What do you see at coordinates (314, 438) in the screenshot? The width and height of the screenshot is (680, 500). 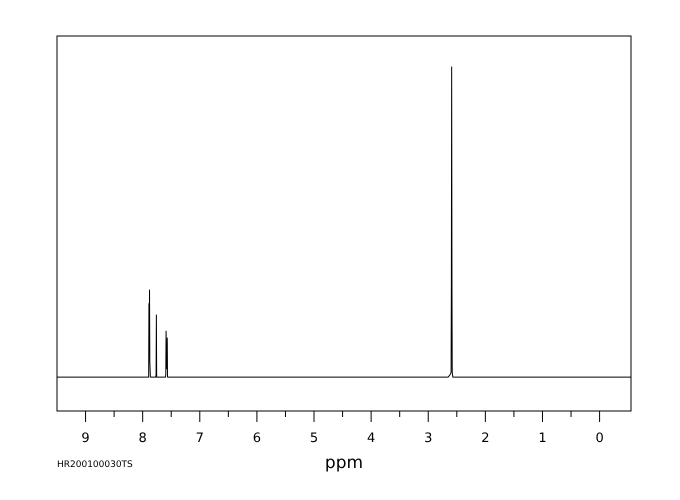 I see `x-tick-label: 5` at bounding box center [314, 438].